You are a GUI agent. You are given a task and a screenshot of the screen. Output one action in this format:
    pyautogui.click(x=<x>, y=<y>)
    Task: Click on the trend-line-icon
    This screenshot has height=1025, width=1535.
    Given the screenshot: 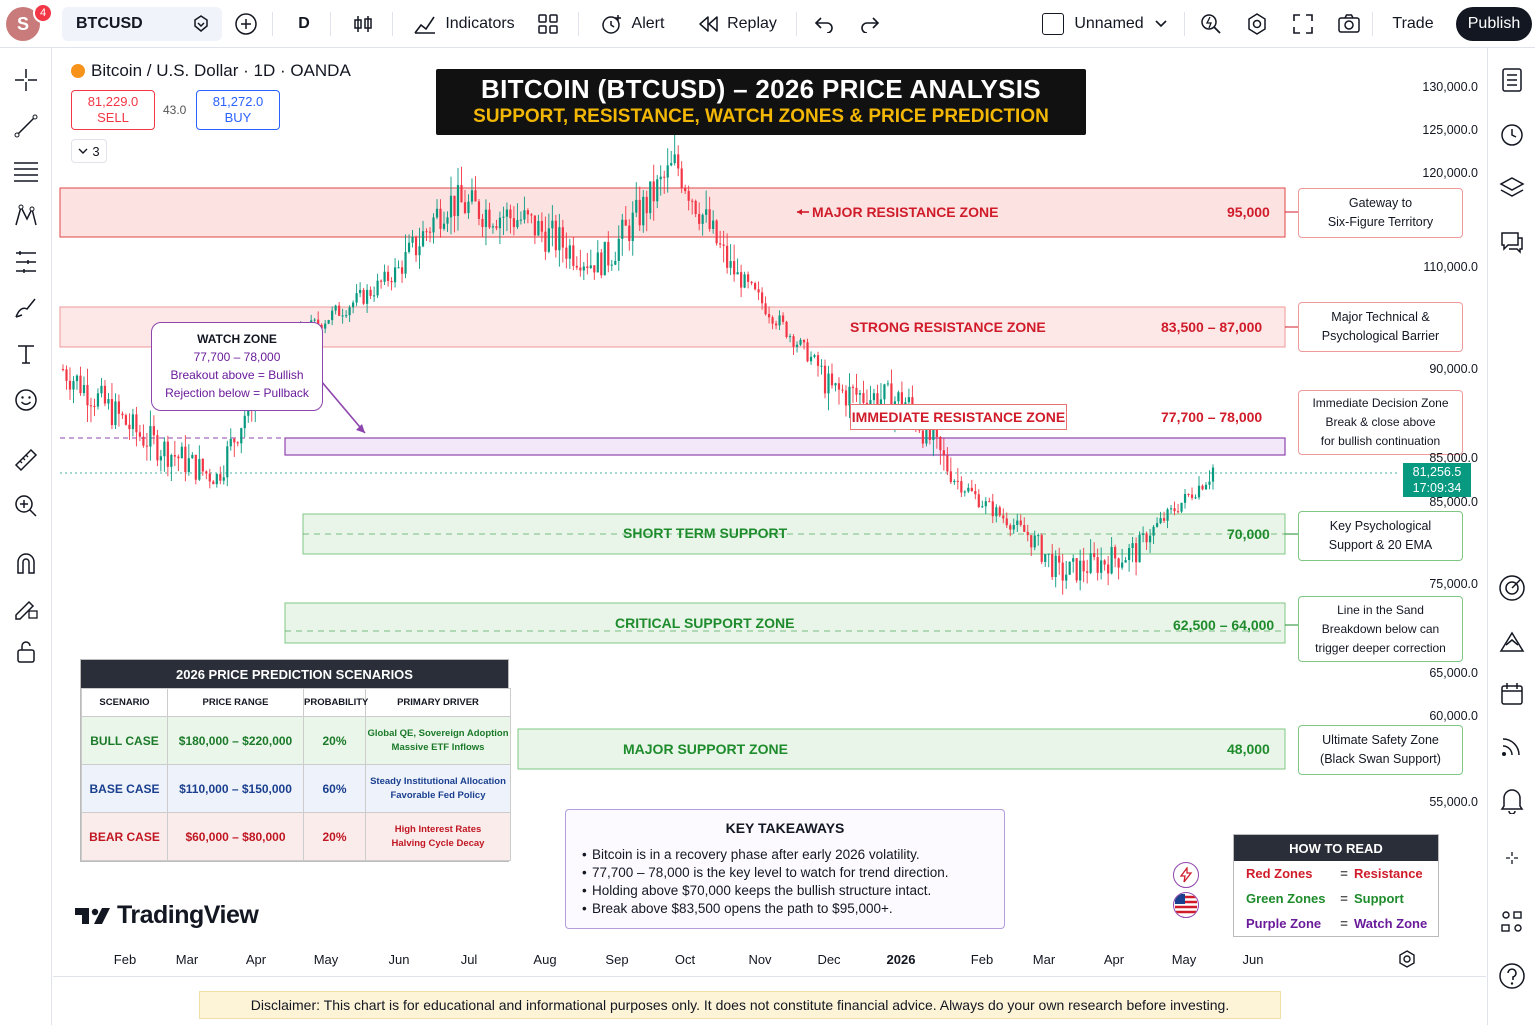 What is the action you would take?
    pyautogui.click(x=26, y=126)
    